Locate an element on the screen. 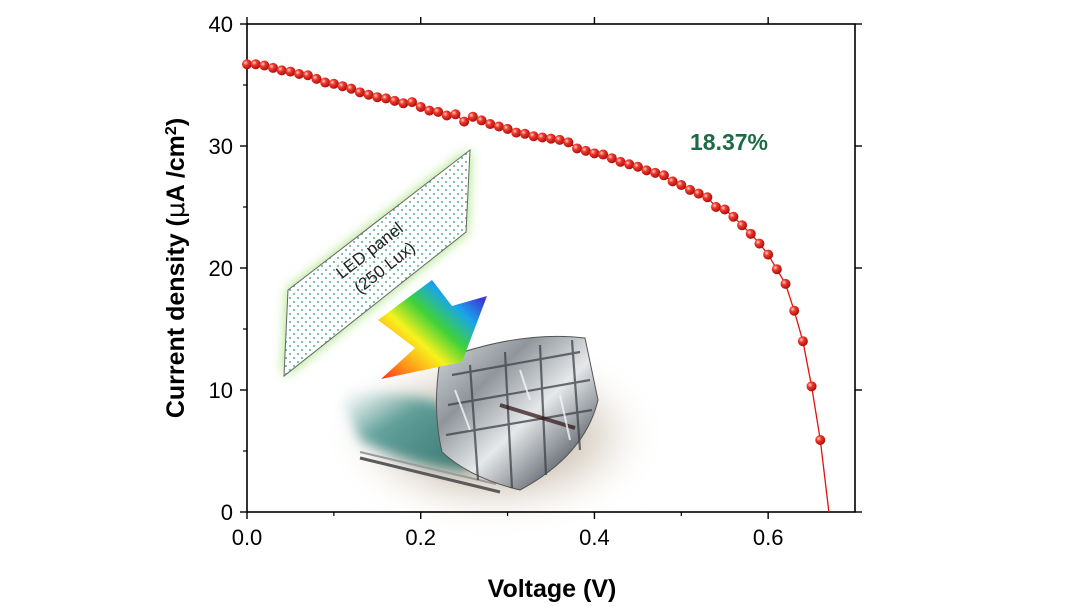 The height and width of the screenshot is (607, 1080). y-tick-label: 0 is located at coordinates (227, 512).